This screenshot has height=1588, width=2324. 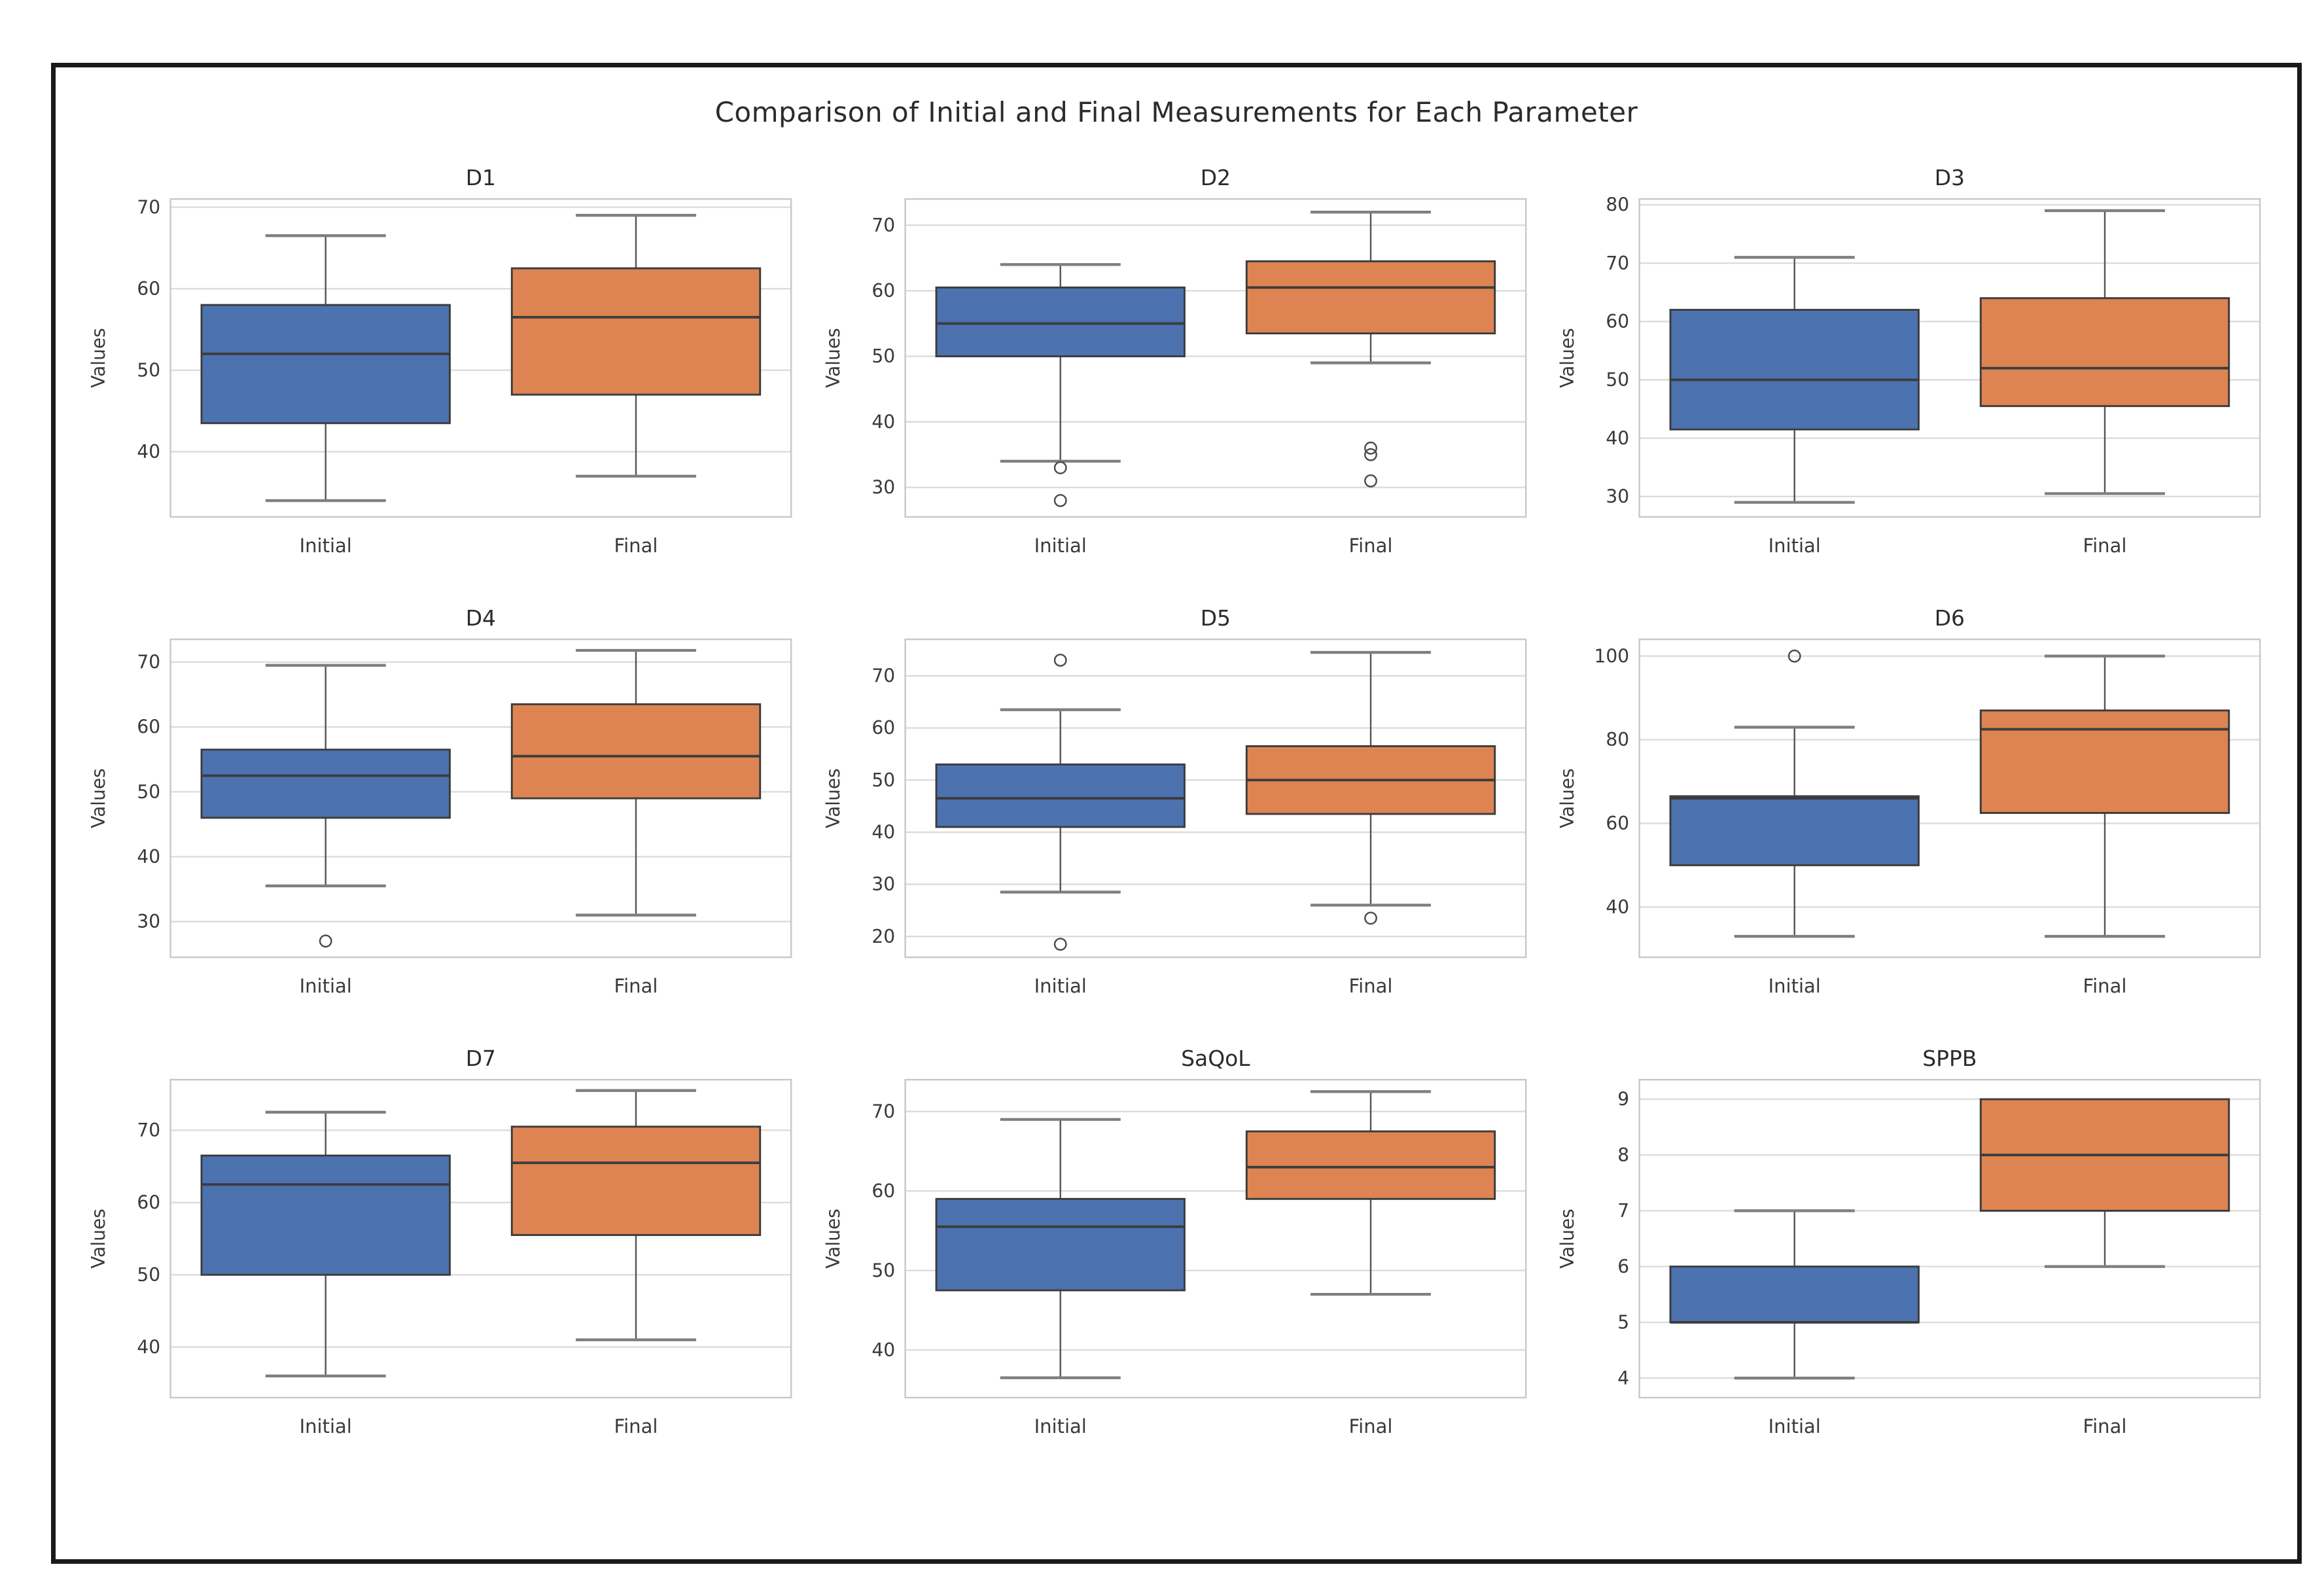 I want to click on subplot-title: SaQoL, so click(x=1215, y=1058).